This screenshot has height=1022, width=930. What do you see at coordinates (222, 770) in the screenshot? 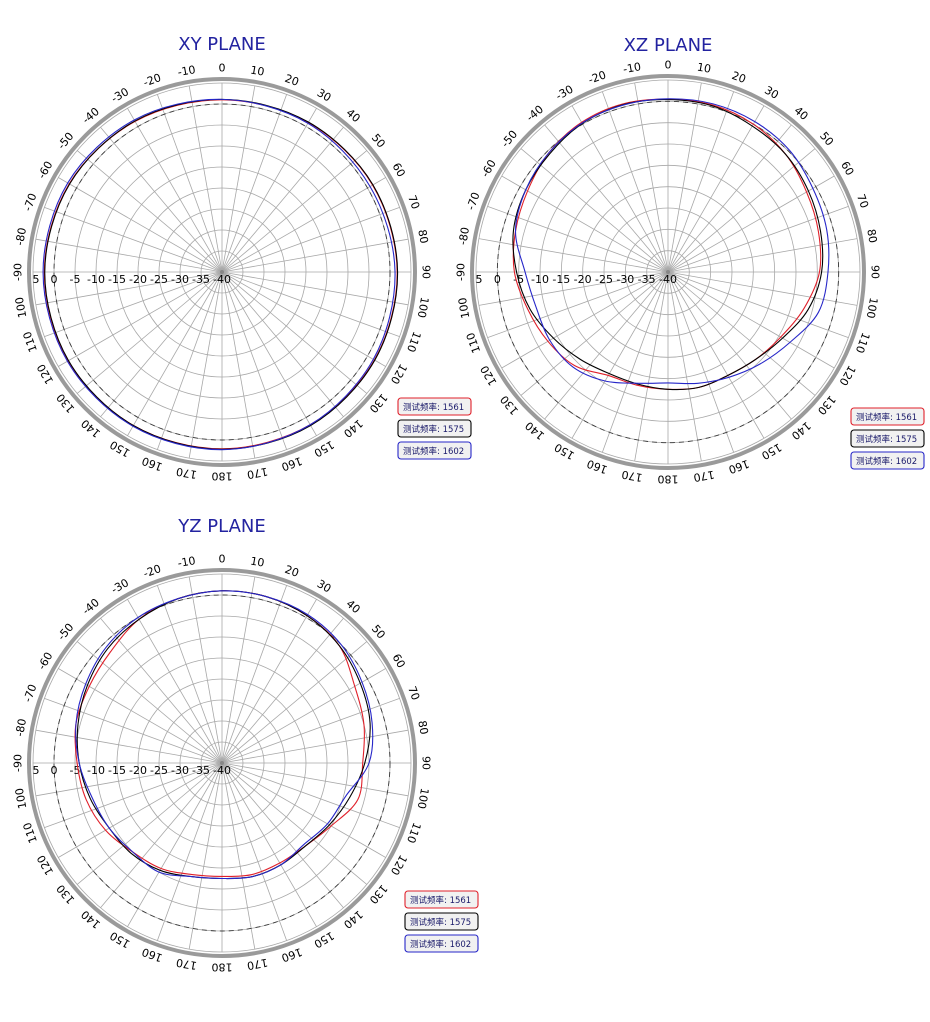
I see `radial-tick-label: -40` at bounding box center [222, 770].